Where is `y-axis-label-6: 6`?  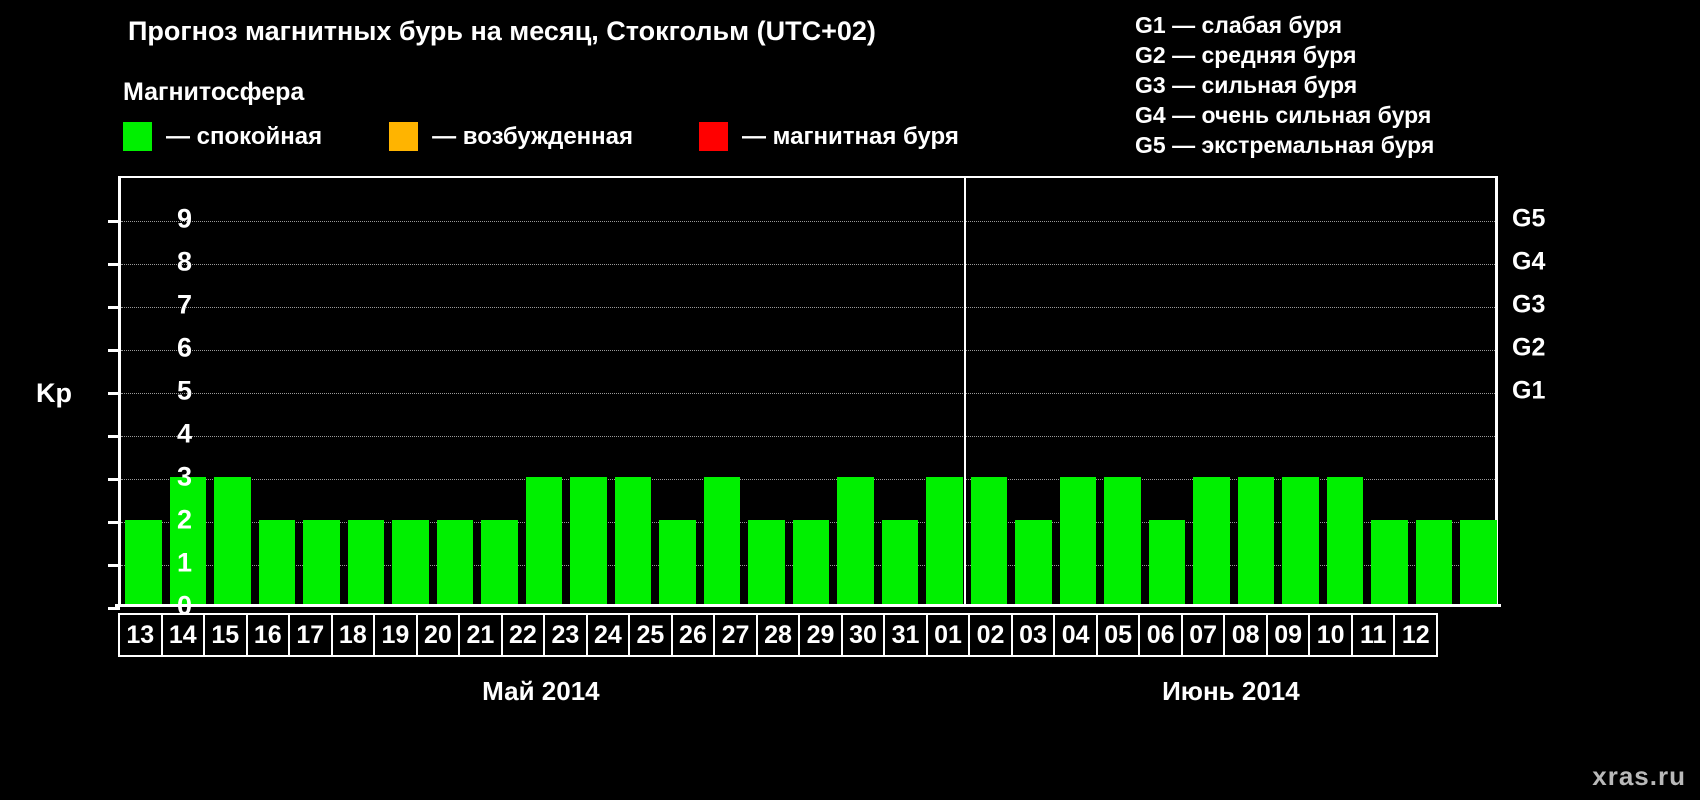 y-axis-label-6: 6 is located at coordinates (184, 347).